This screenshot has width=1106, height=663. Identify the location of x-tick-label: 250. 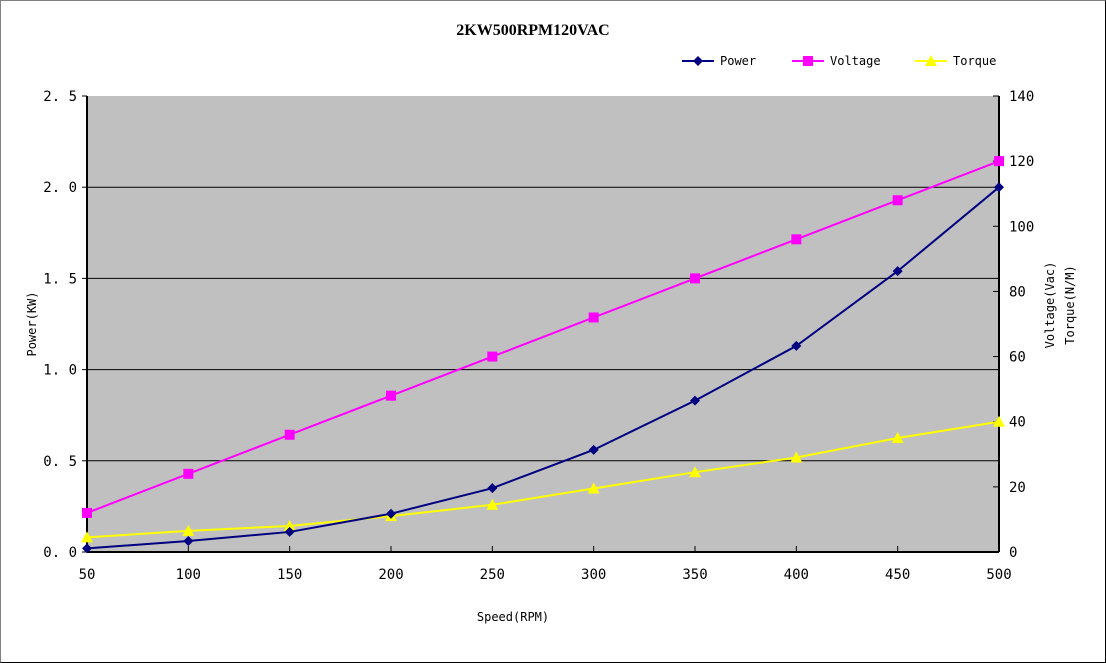
(492, 575).